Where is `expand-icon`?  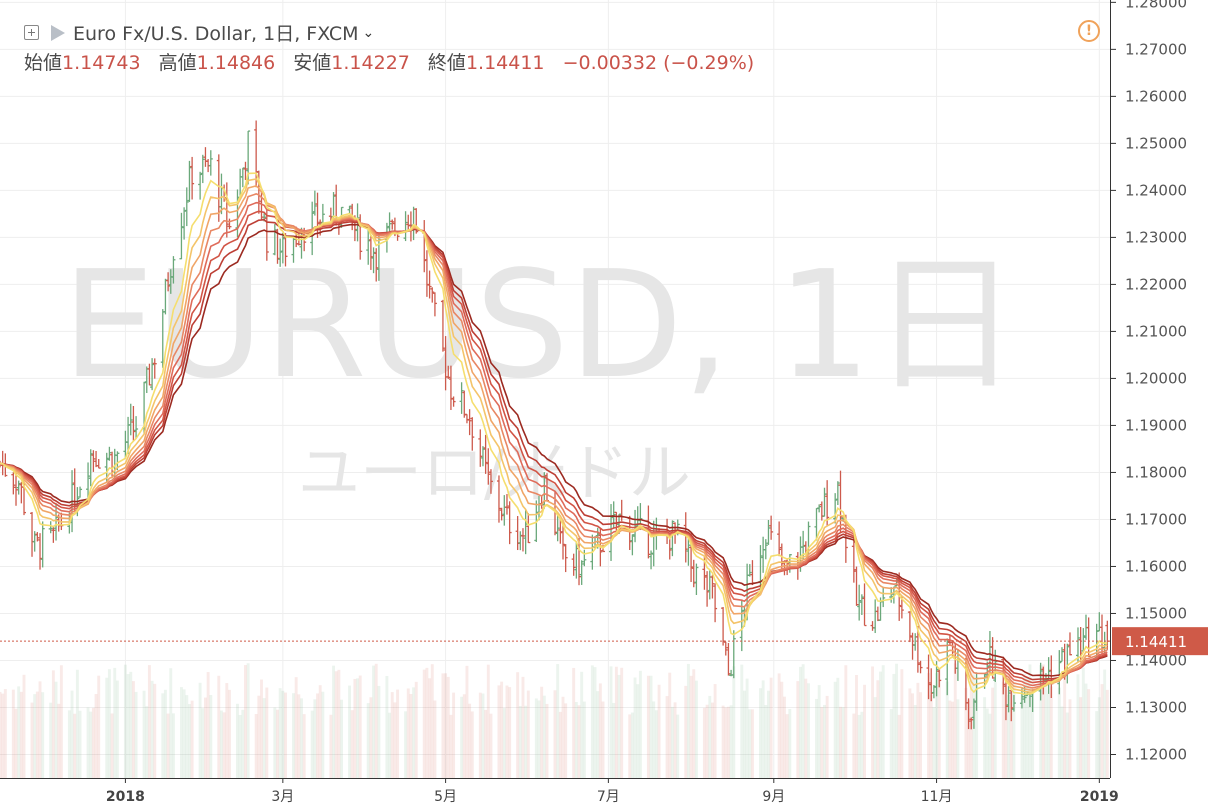
expand-icon is located at coordinates (31, 32).